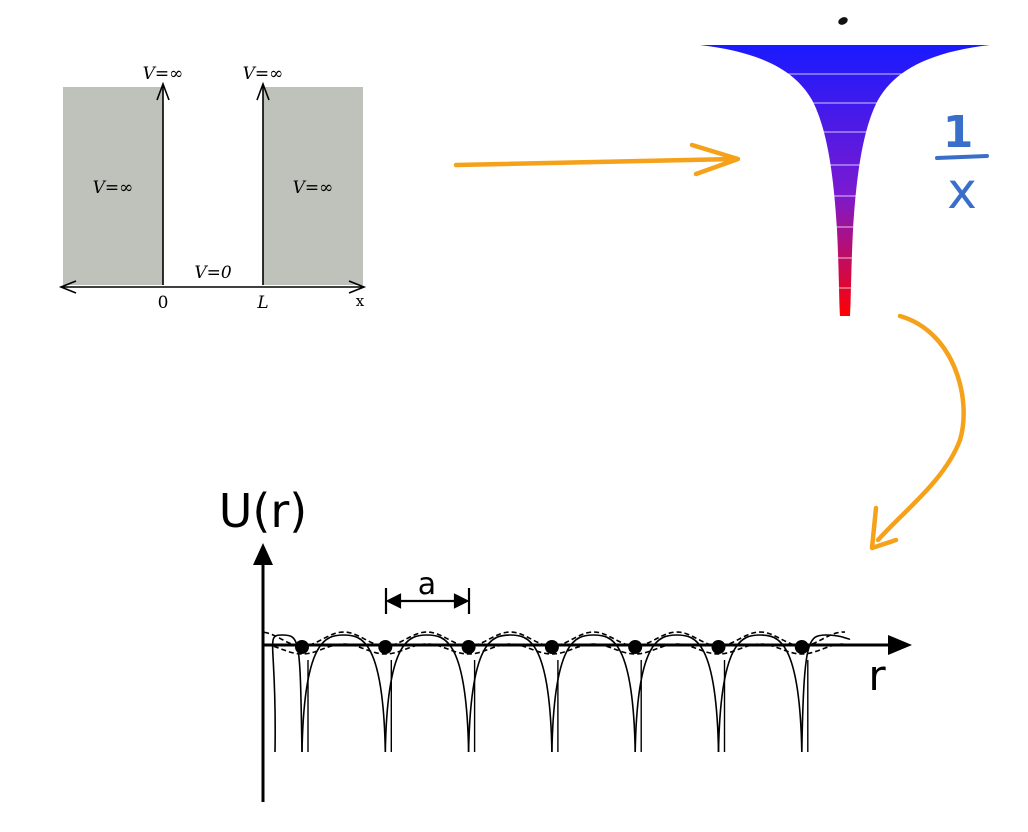 The image size is (1028, 832). Describe the element at coordinates (263, 511) in the screenshot. I see `y-axis-label: U(r)` at that location.